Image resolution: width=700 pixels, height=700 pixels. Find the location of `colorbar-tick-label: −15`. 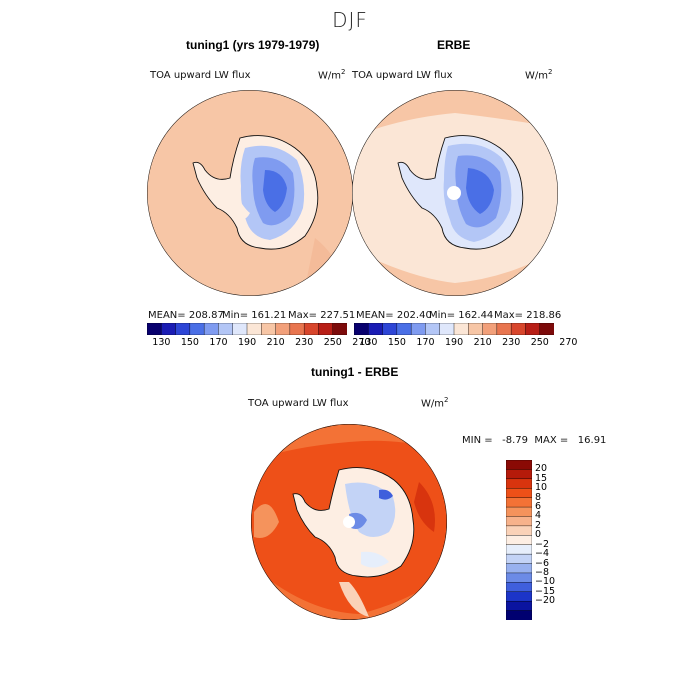

colorbar-tick-label: −15 is located at coordinates (545, 591).